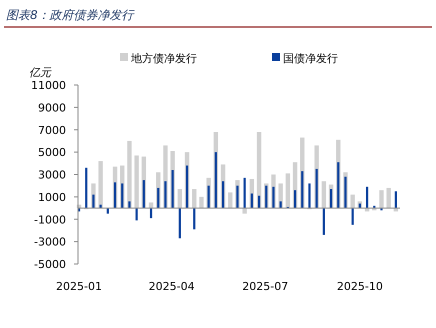  I want to click on chart-title: 图表8：政府债券净发行, so click(71, 15).